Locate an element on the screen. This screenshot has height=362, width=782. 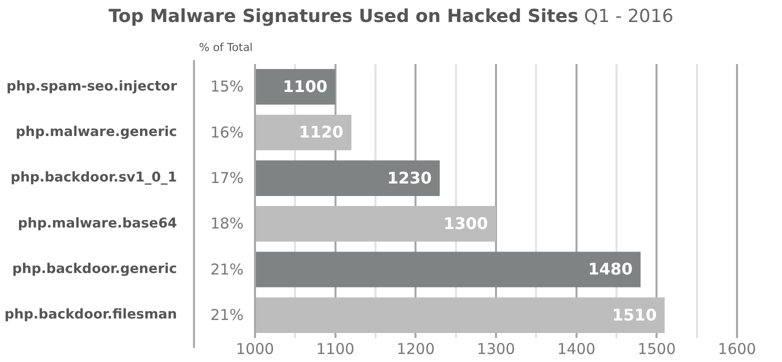
chart-subtitle: Q1 - 2016 is located at coordinates (628, 16).